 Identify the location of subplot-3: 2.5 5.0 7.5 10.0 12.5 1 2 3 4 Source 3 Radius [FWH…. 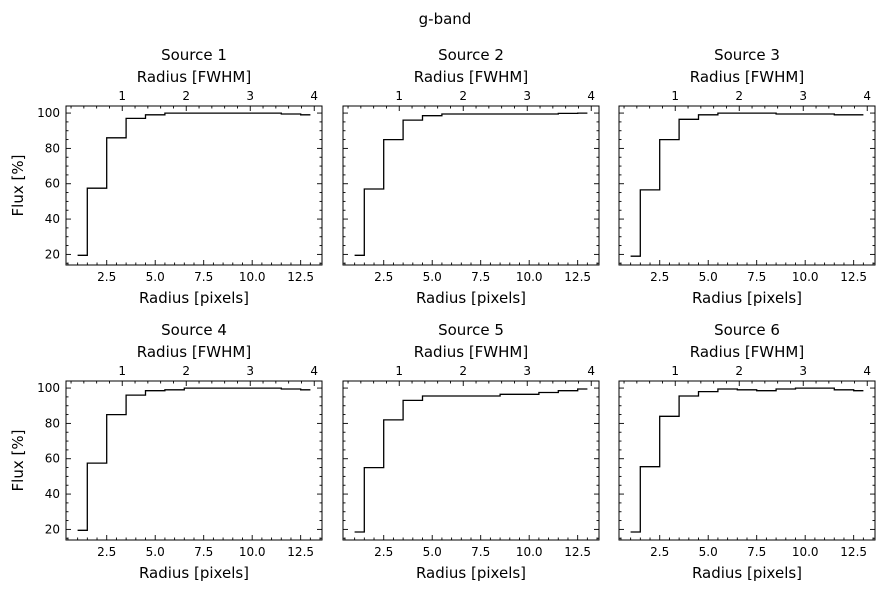
(747, 176).